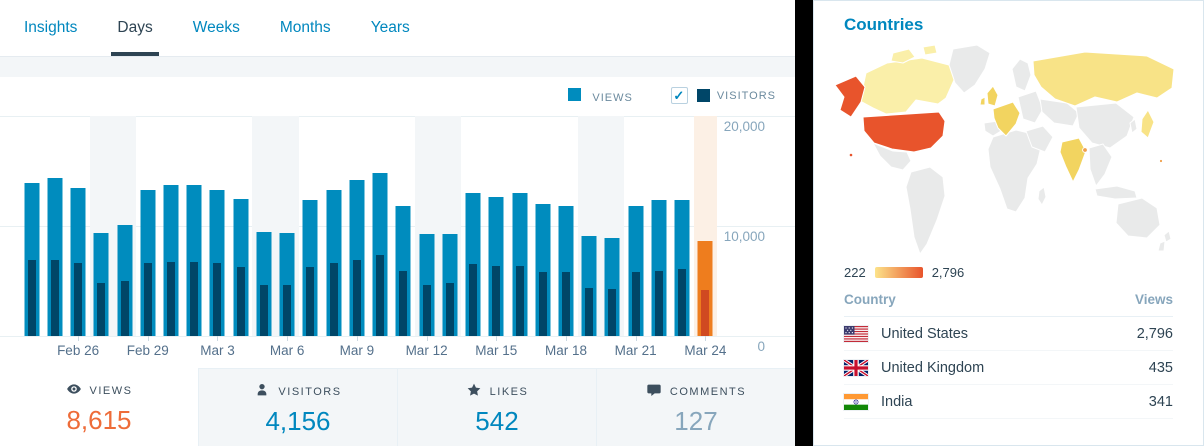 This screenshot has width=1204, height=446. Describe the element at coordinates (1008, 402) in the screenshot. I see `country-row: India 341` at that location.